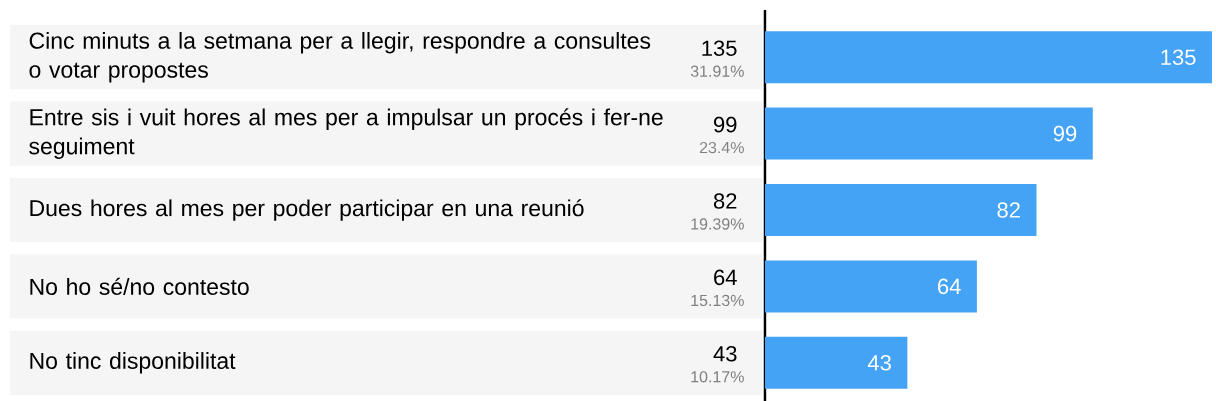 This screenshot has height=401, width=1216. I want to click on text: 43, so click(725, 353).